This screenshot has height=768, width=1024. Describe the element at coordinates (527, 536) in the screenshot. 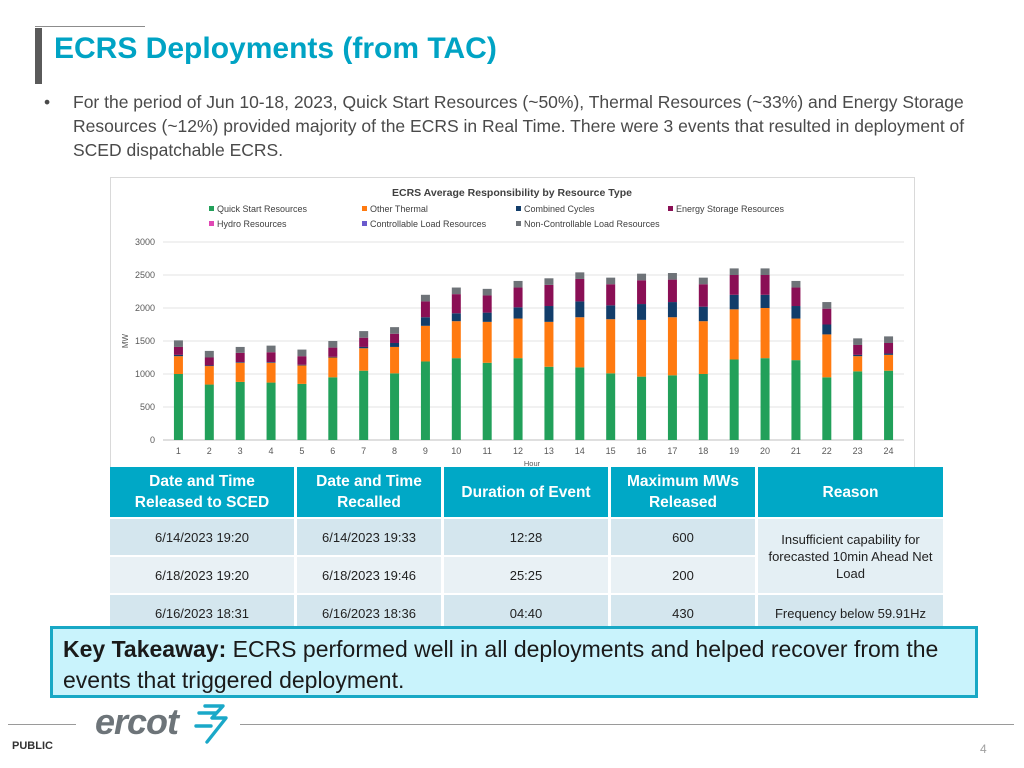

I see `cell-duration: 12:28` at that location.